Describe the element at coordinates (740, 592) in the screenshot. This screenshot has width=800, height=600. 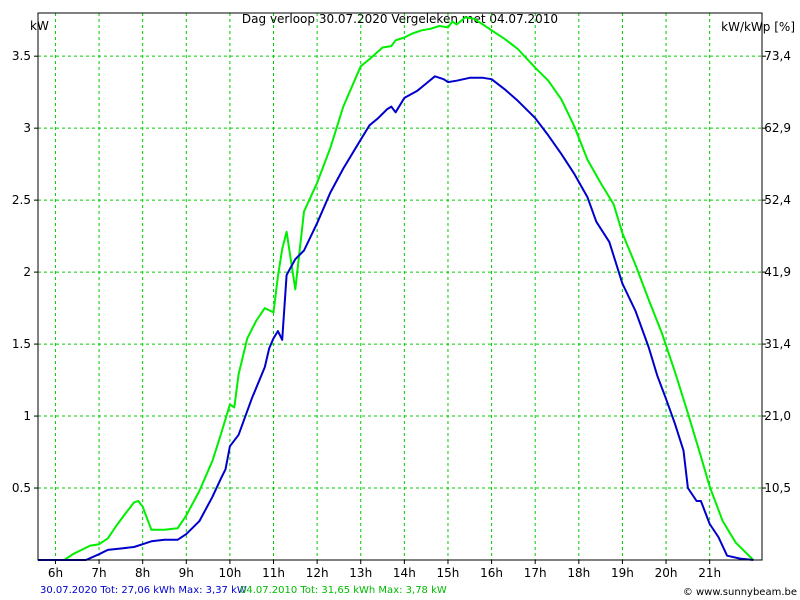
I see `credit-text: © www.sunnybeam.be` at that location.